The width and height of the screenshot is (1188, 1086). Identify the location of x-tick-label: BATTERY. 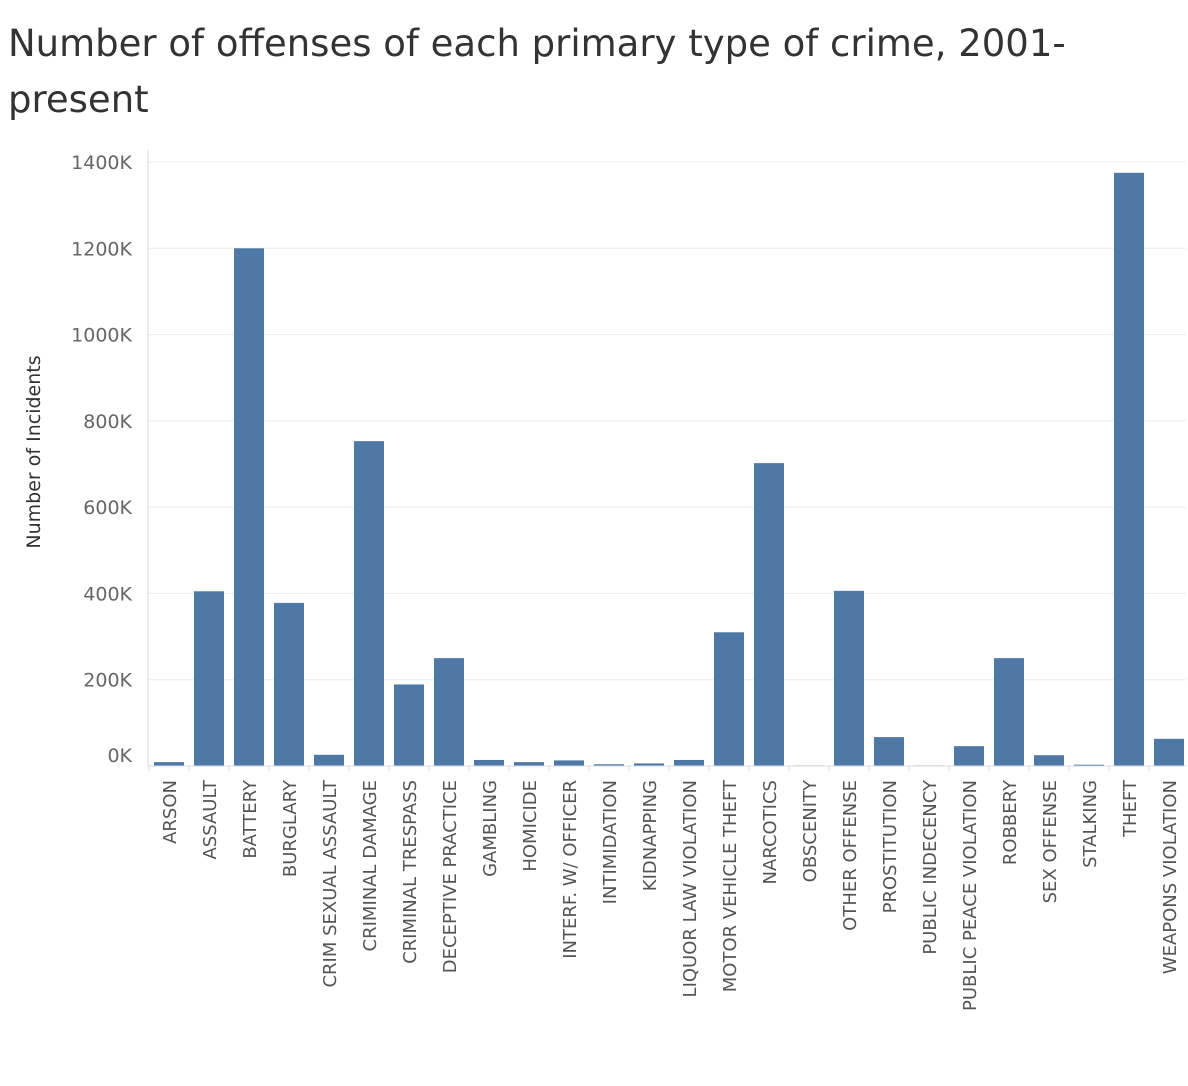
(250, 819).